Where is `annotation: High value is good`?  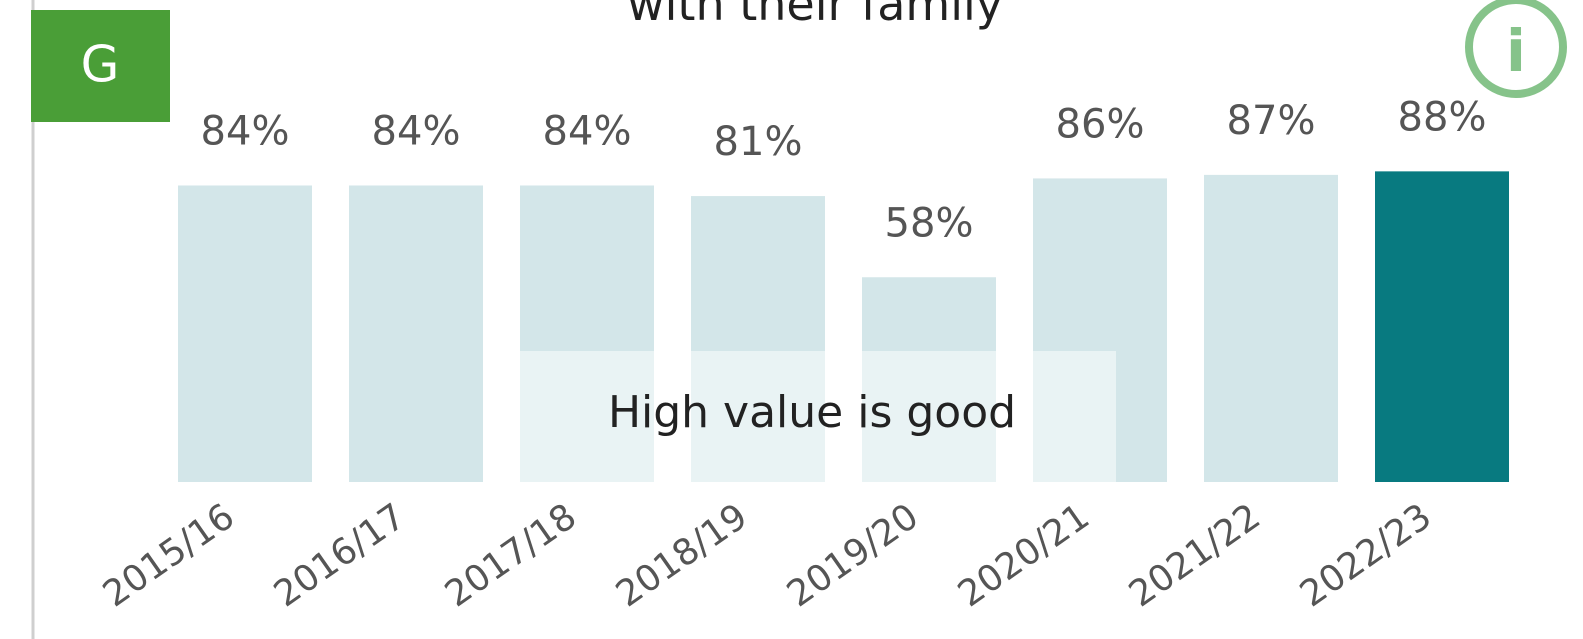 annotation: High value is good is located at coordinates (812, 412).